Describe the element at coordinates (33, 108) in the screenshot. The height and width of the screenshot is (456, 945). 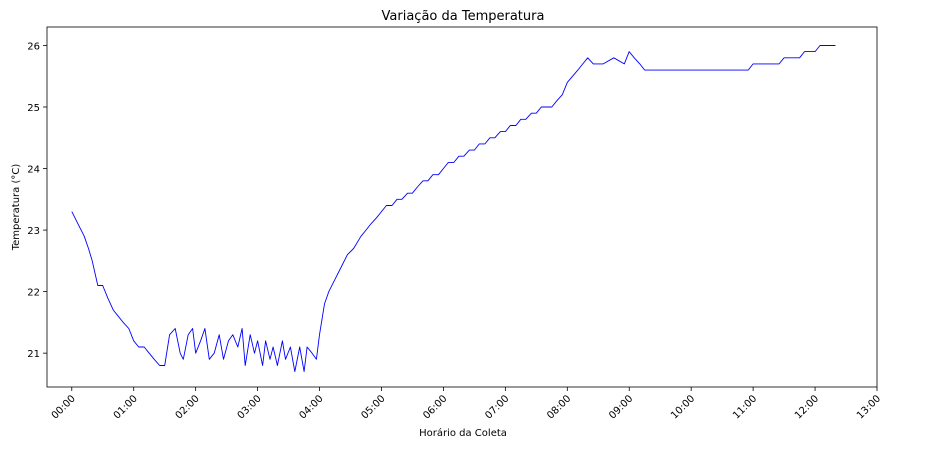
I see `y-tick-label: 25` at that location.